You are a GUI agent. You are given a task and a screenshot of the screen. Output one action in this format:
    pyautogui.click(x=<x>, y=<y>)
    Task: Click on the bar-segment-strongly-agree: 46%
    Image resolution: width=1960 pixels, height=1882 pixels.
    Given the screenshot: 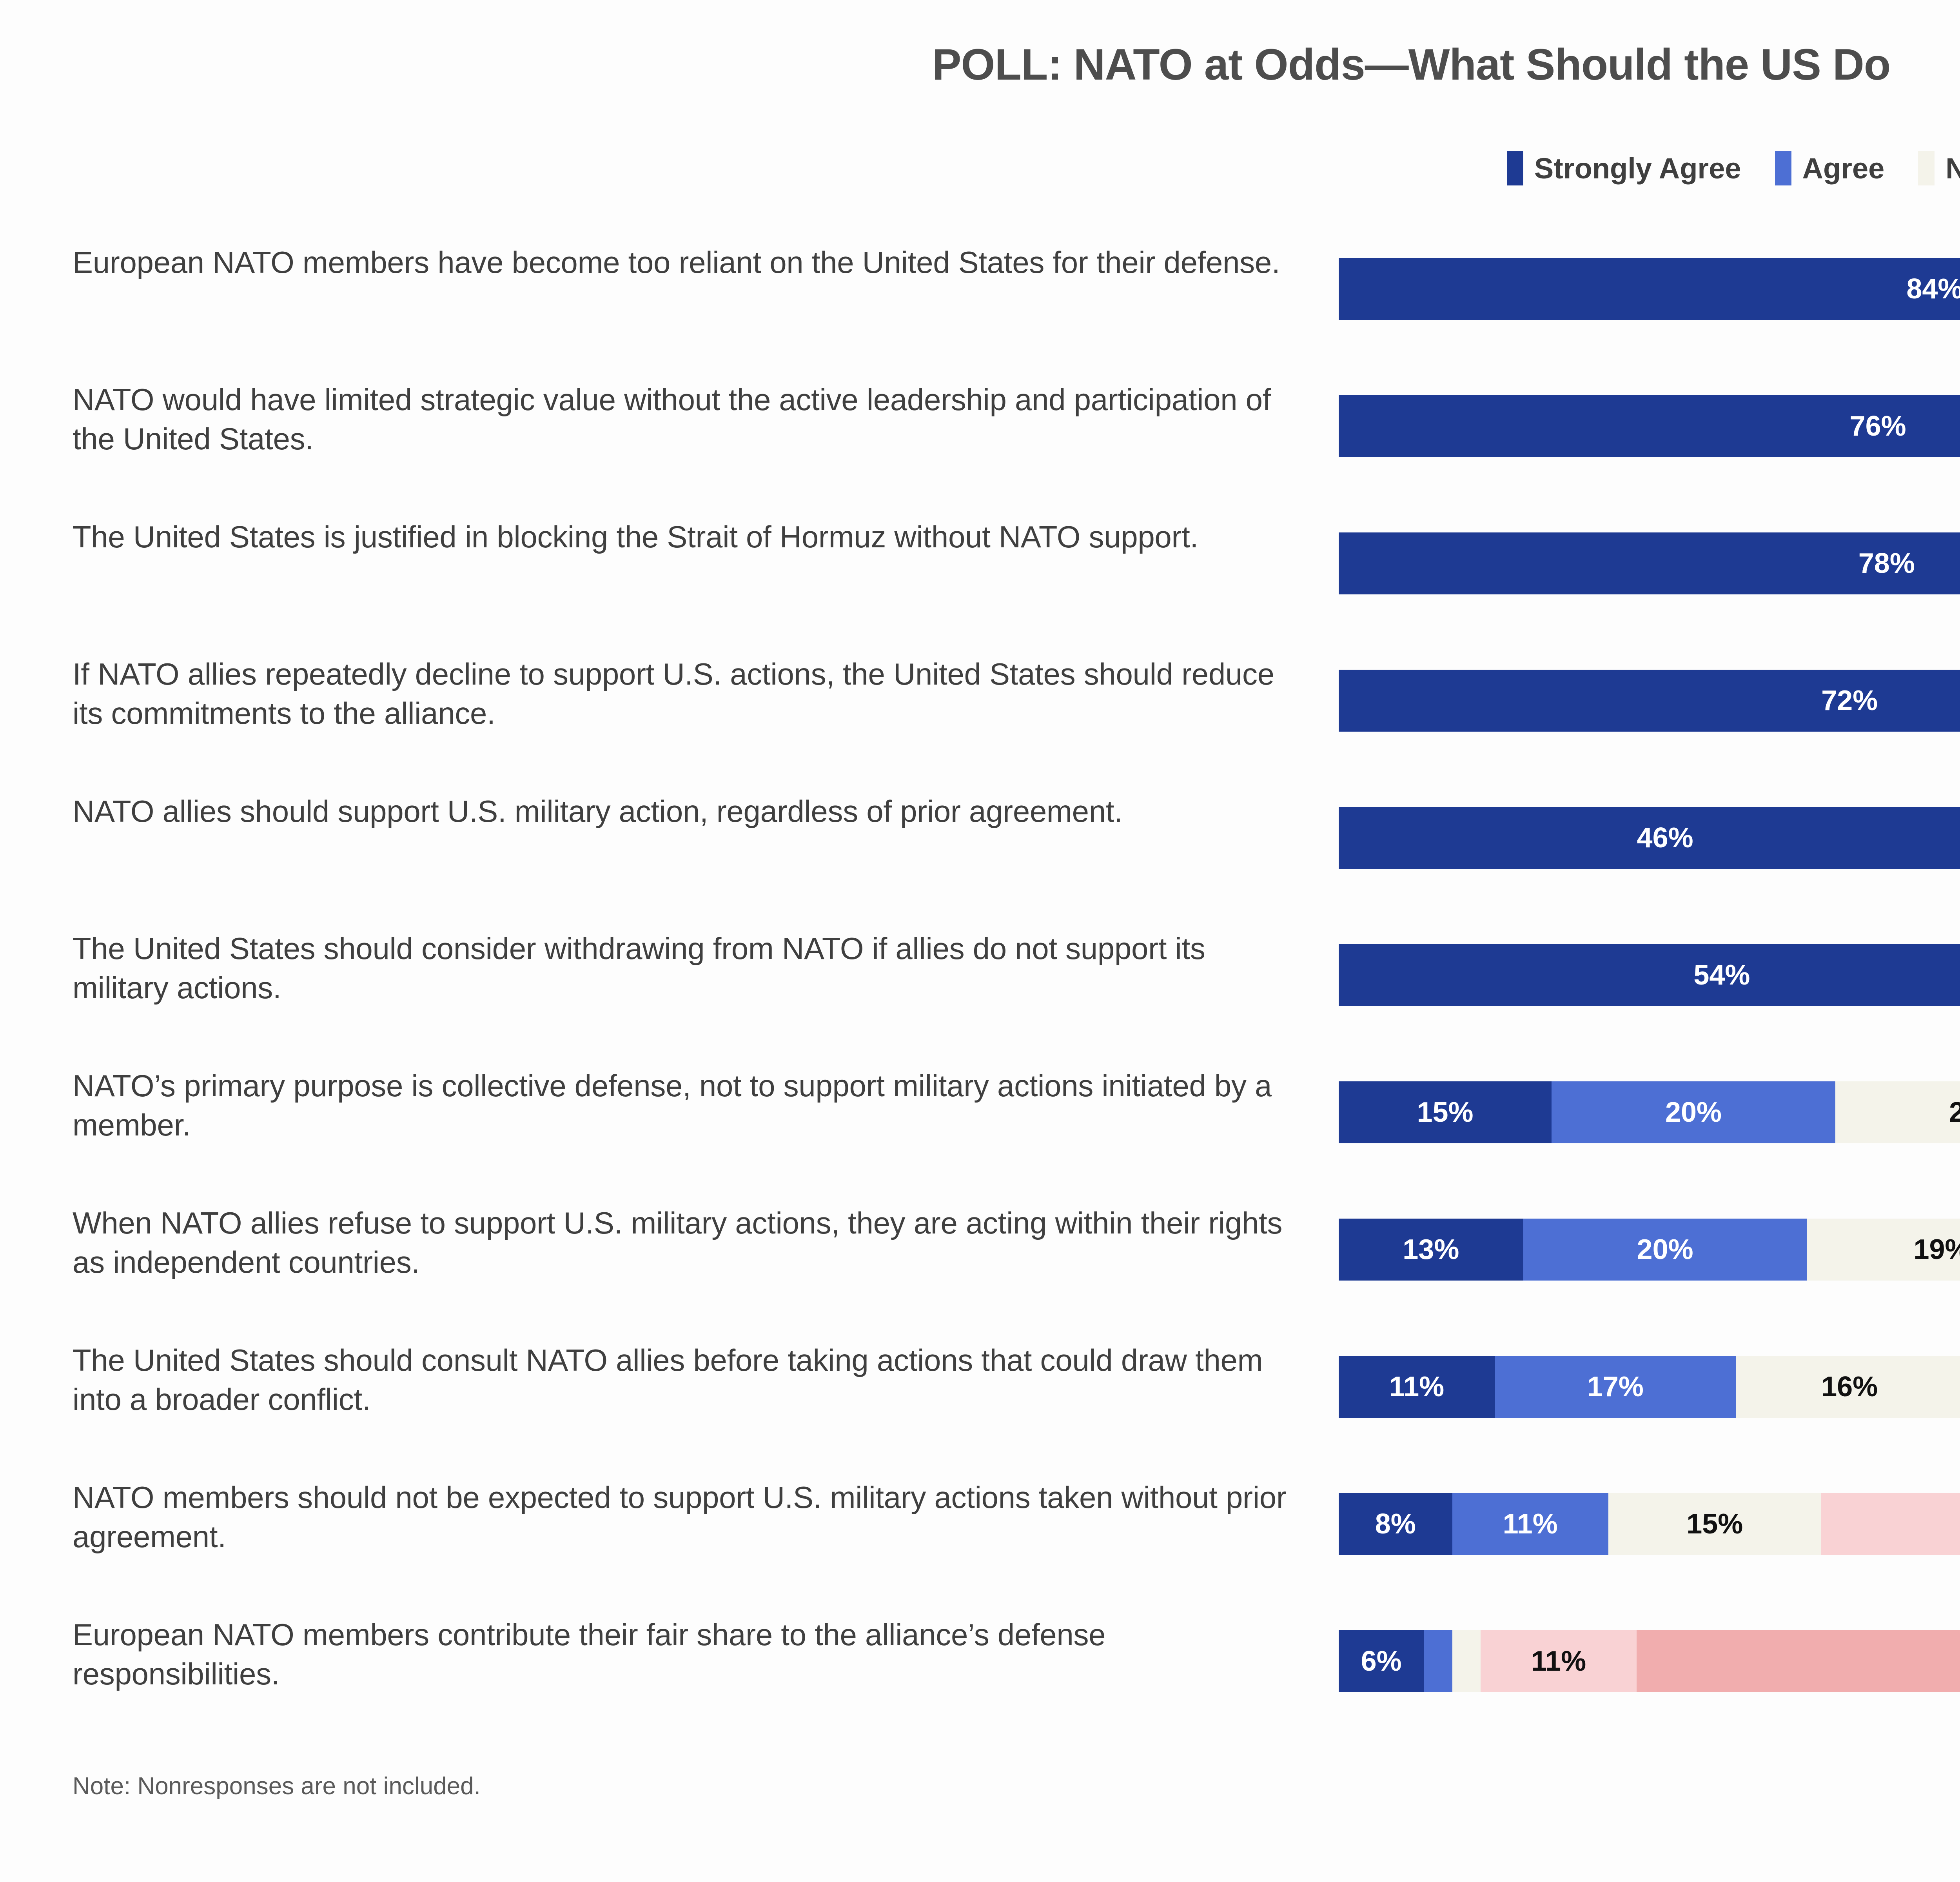 What is the action you would take?
    pyautogui.click(x=1649, y=838)
    